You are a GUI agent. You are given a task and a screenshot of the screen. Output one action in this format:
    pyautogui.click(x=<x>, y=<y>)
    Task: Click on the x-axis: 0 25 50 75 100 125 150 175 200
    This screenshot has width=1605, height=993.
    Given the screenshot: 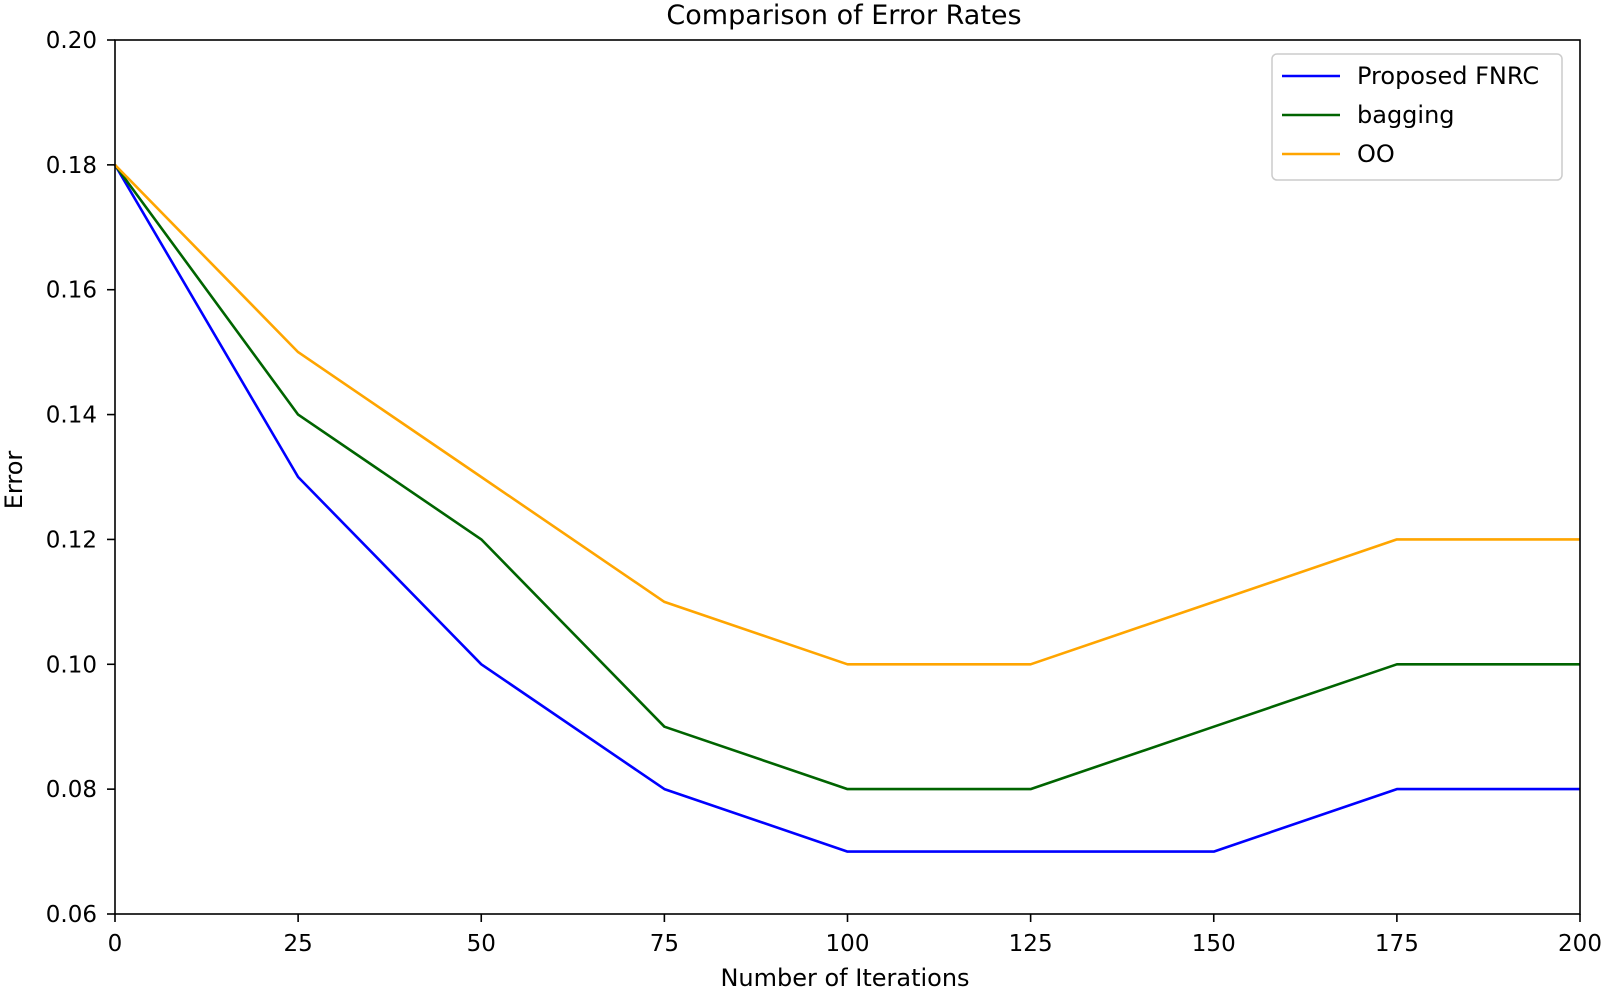 What is the action you would take?
    pyautogui.click(x=855, y=935)
    